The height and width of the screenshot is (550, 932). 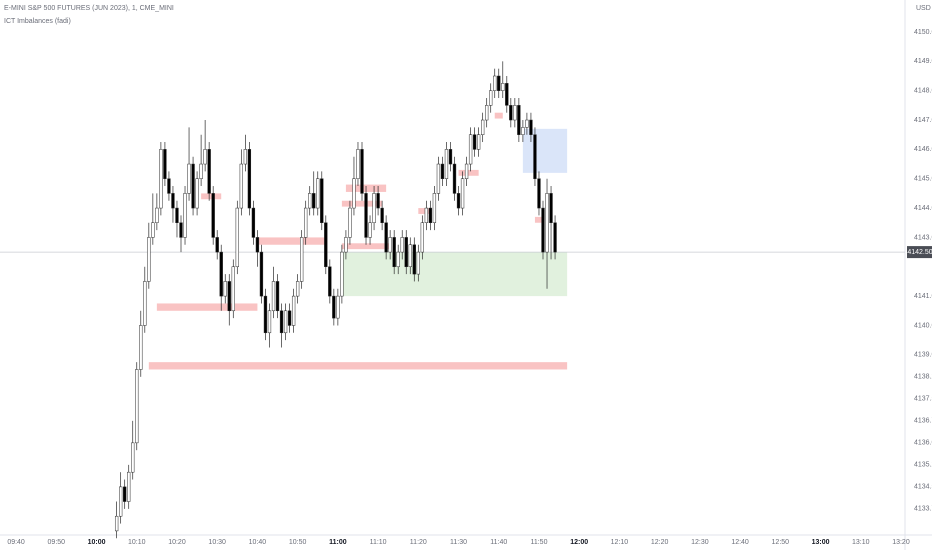 What do you see at coordinates (919, 252) in the screenshot?
I see `last-price-label: 4142.50` at bounding box center [919, 252].